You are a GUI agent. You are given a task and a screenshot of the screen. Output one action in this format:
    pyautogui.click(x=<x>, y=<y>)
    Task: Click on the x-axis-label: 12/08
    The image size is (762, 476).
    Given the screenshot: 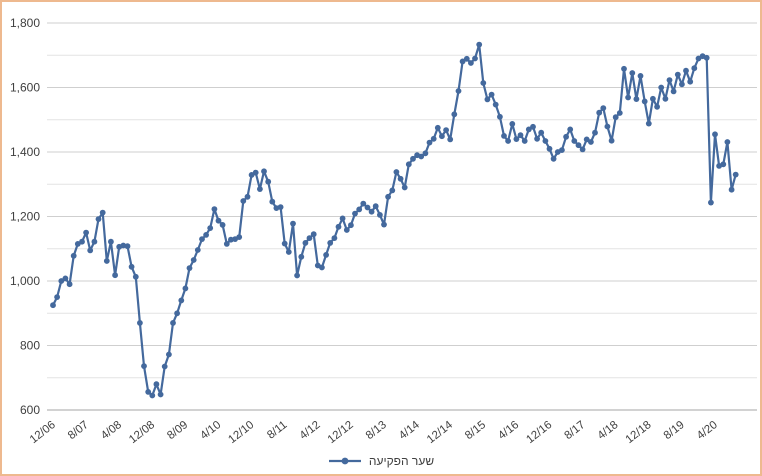 What is the action you would take?
    pyautogui.click(x=142, y=431)
    